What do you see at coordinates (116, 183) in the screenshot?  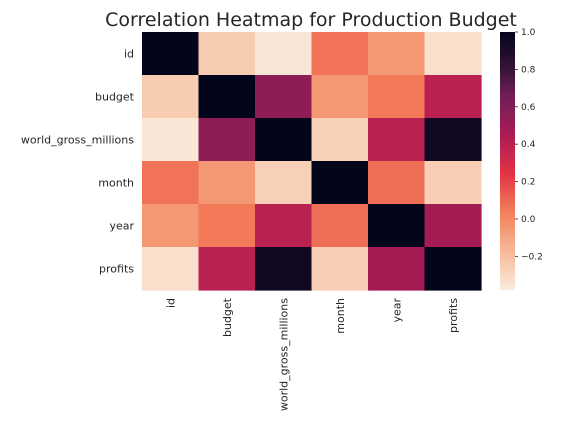 I see `row-tick-label: month` at bounding box center [116, 183].